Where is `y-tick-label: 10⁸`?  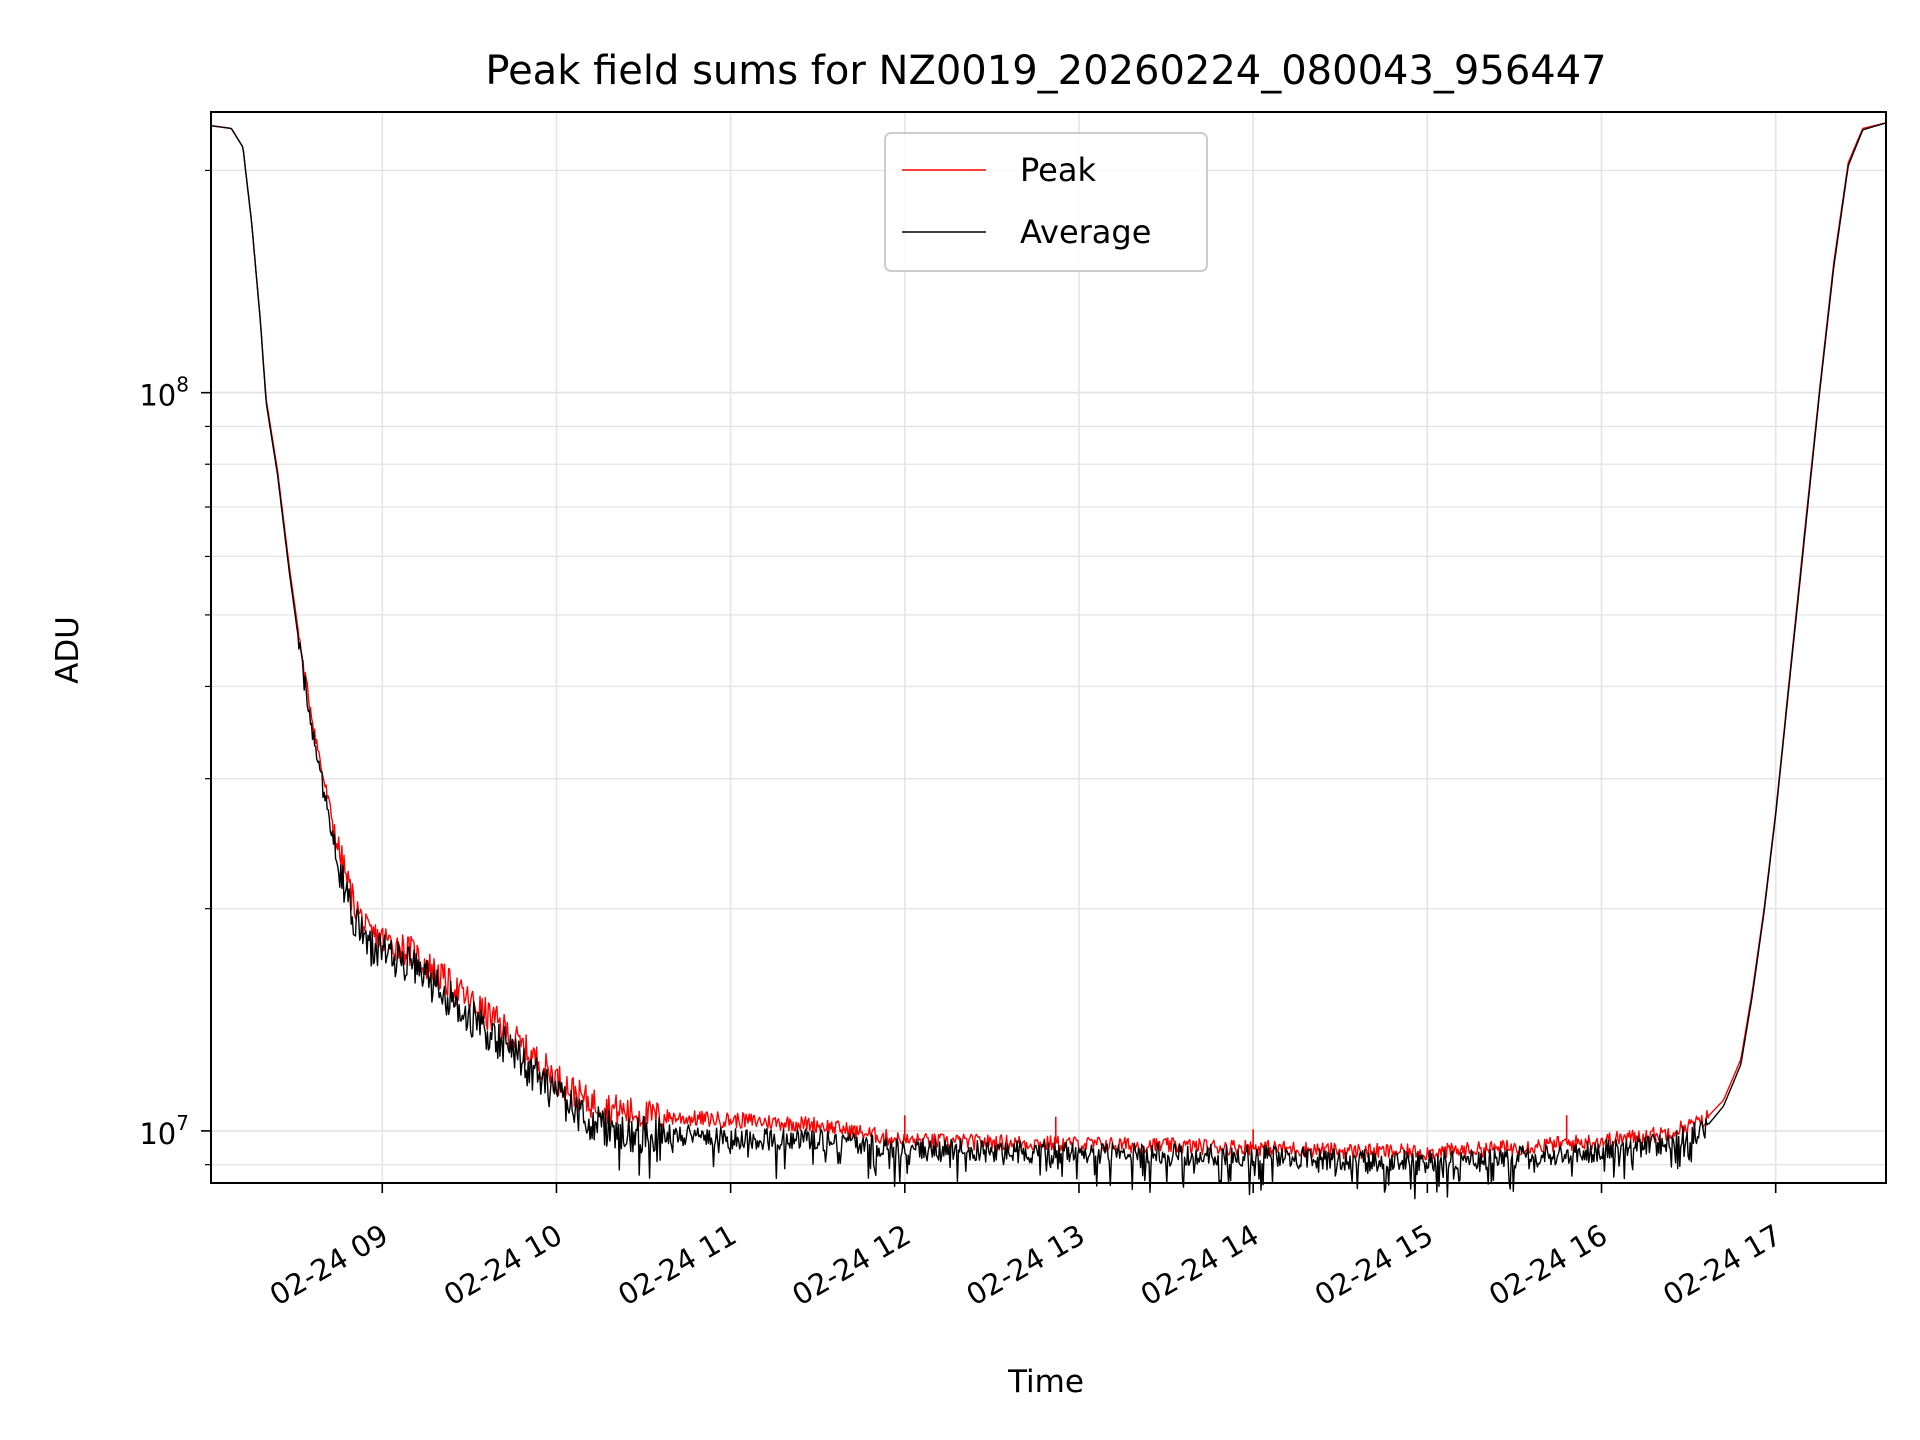 y-tick-label: 10⁸ is located at coordinates (164, 393).